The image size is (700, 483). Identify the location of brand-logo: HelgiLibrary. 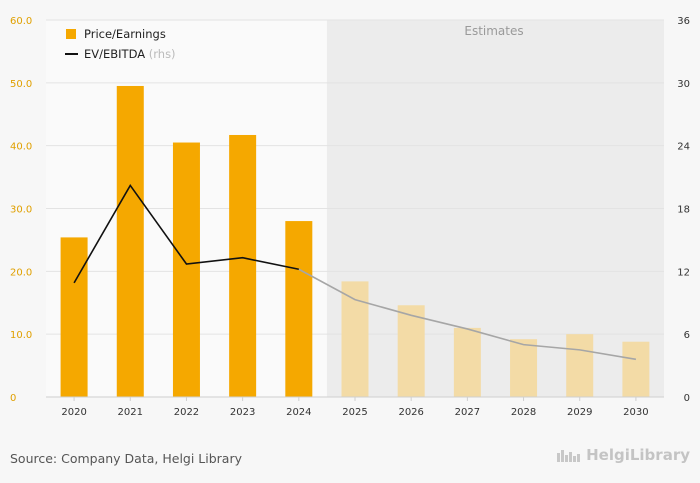
(623, 455).